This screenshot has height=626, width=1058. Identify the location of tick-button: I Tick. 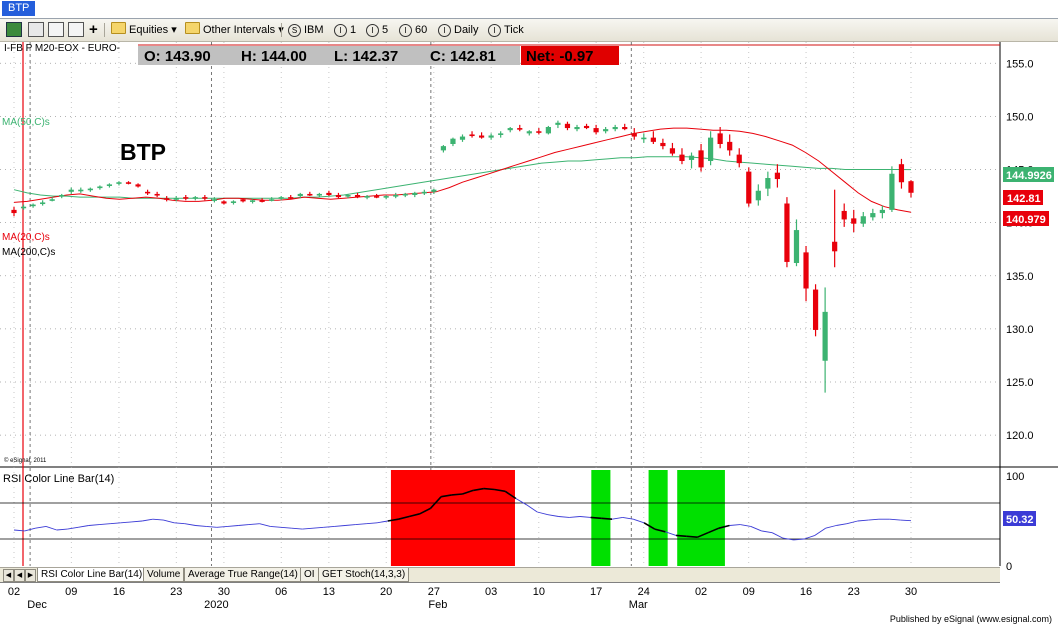
(506, 30).